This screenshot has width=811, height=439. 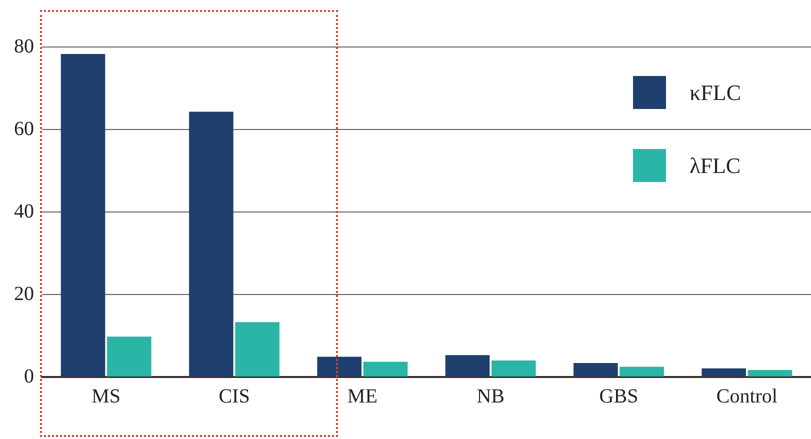 What do you see at coordinates (29, 376) in the screenshot?
I see `y-tick-label: 0` at bounding box center [29, 376].